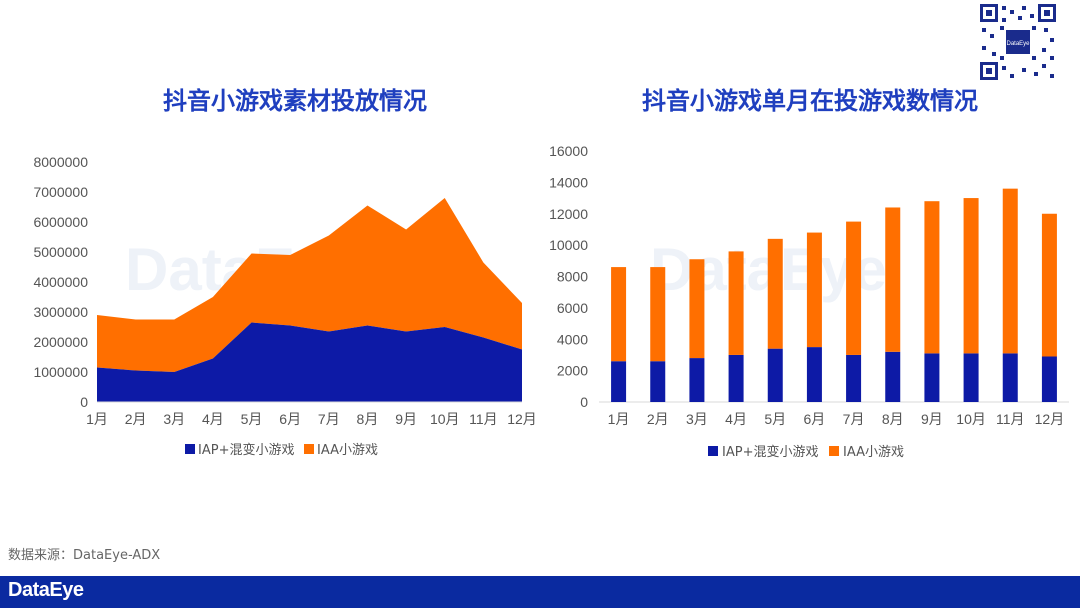  I want to click on right-x-tick-label: 6月, so click(815, 419).